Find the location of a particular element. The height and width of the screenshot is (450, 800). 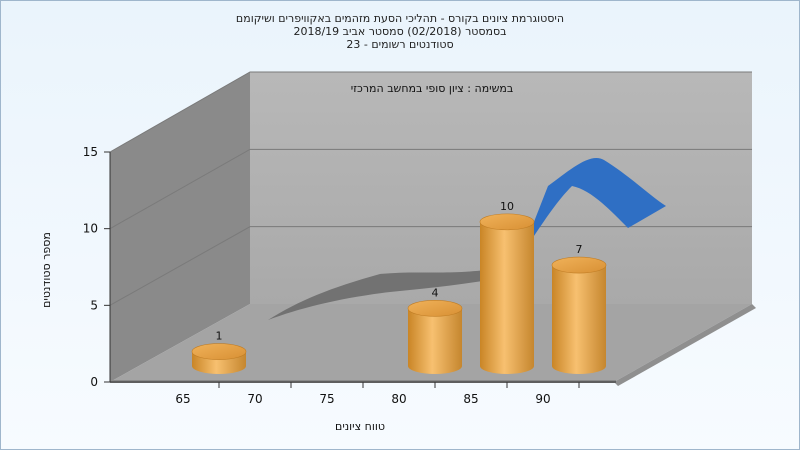

y-tick-label: 15 is located at coordinates (90, 152).